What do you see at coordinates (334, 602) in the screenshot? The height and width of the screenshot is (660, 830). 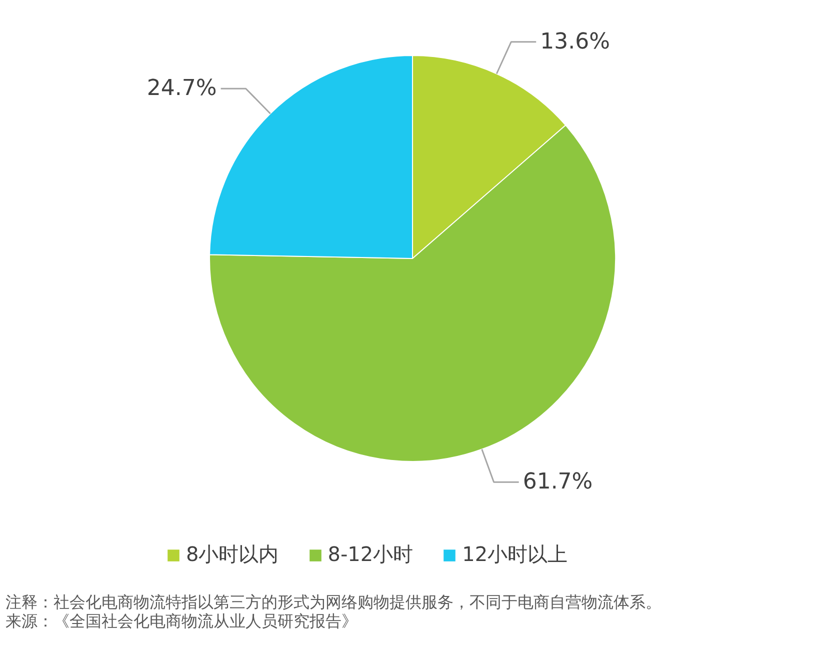 I see `text: 注释：社会化电商物流特指以第三方的形式为网络购物提供服务，不同于电商自营物流体系。` at bounding box center [334, 602].